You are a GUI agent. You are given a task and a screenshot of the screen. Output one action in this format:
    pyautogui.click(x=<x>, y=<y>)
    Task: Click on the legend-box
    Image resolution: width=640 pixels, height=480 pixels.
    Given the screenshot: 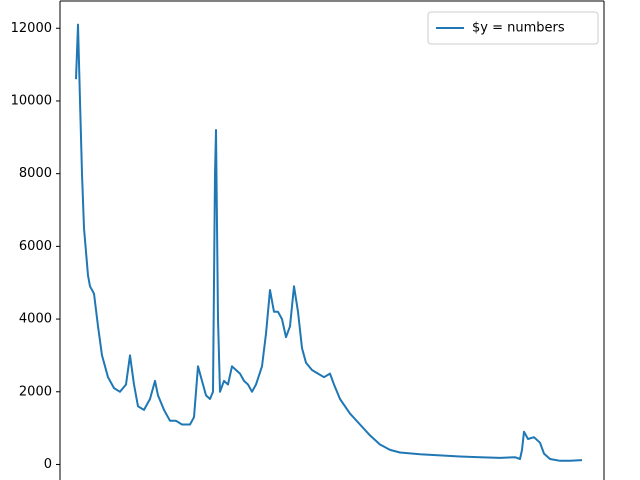 What is the action you would take?
    pyautogui.click(x=513, y=28)
    